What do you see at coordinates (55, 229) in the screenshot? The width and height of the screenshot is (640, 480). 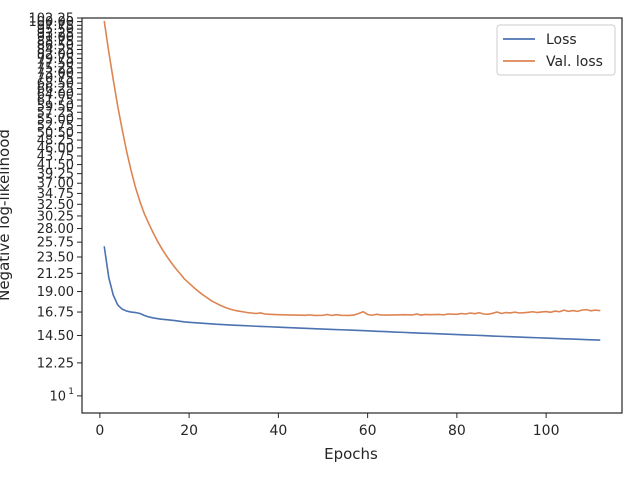 I see `y-tick-label-8: 28.00` at bounding box center [55, 229].